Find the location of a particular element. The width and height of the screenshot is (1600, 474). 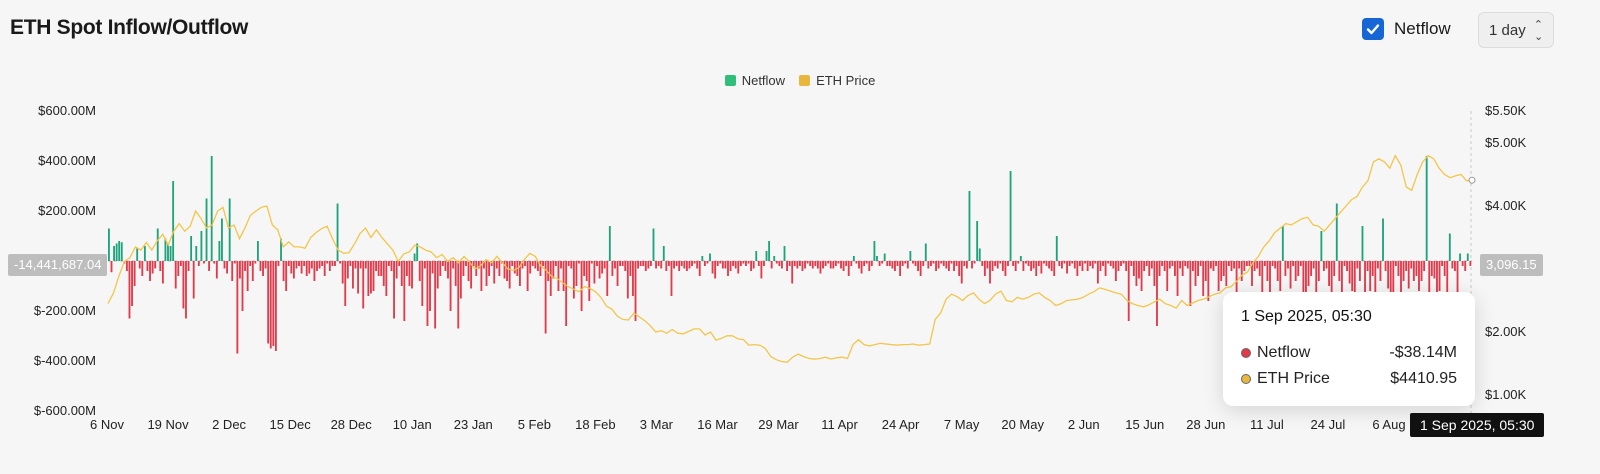

legend-item-netflow: Netflow is located at coordinates (754, 80).